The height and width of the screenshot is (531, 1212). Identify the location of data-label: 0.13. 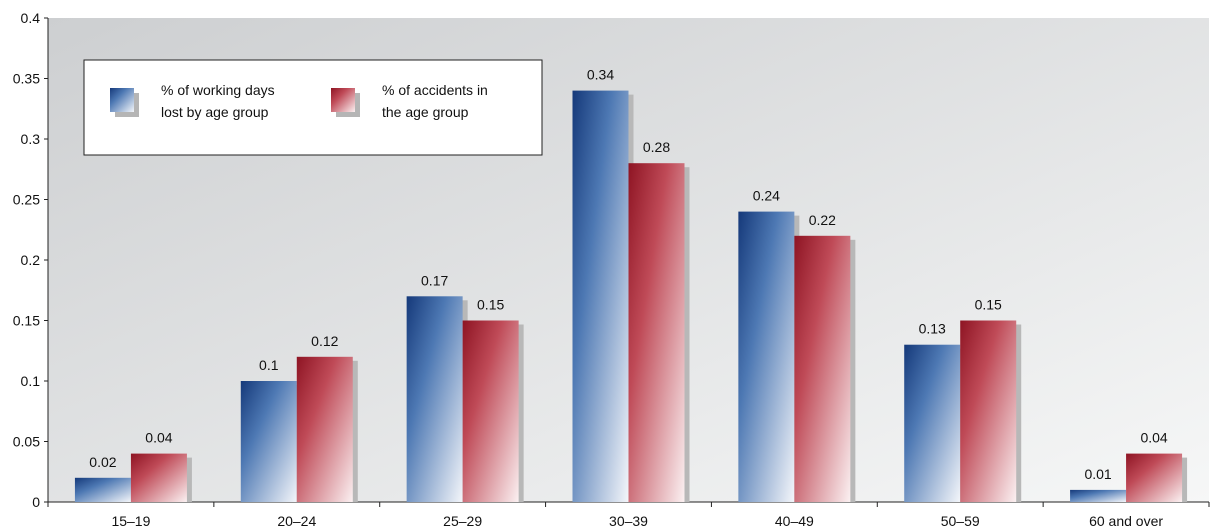
(932, 329).